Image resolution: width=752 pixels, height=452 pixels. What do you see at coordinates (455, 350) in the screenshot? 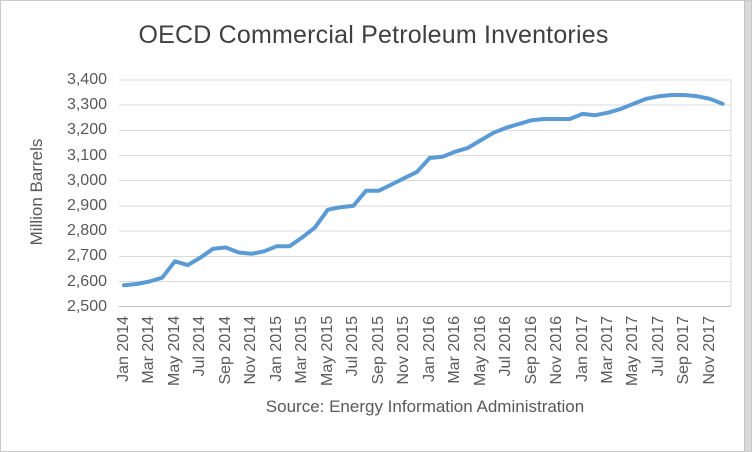
I see `x-tick-label: Mar 2016` at bounding box center [455, 350].